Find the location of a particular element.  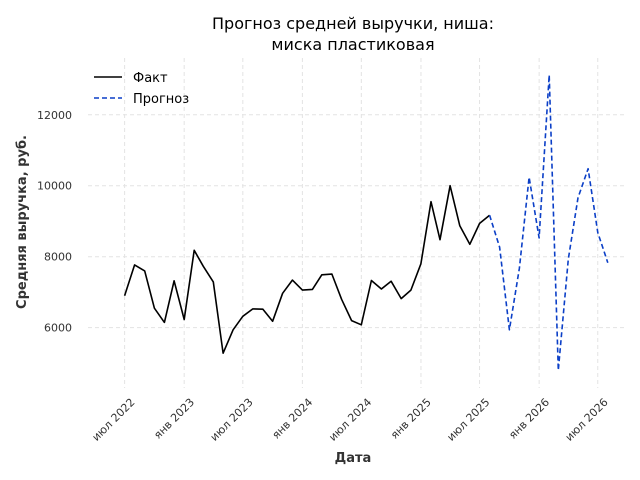

x-tick-label: июл 2024 is located at coordinates (350, 420).